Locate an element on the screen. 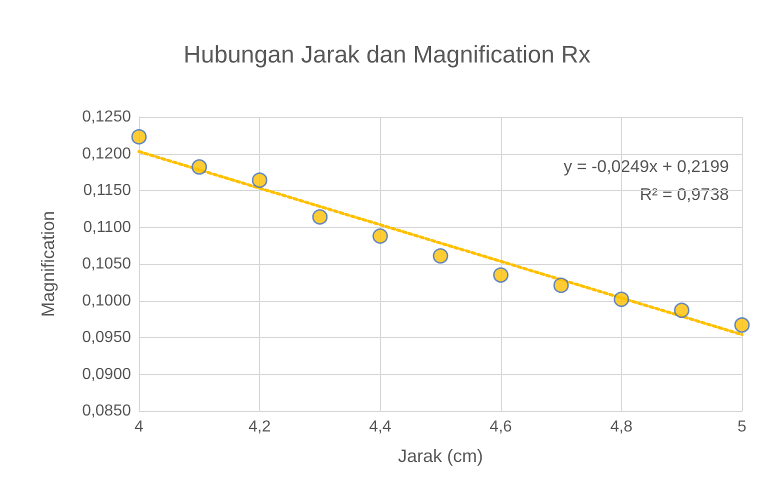 This screenshot has width=774, height=500. y-tick-label: 0,0850 is located at coordinates (107, 411).